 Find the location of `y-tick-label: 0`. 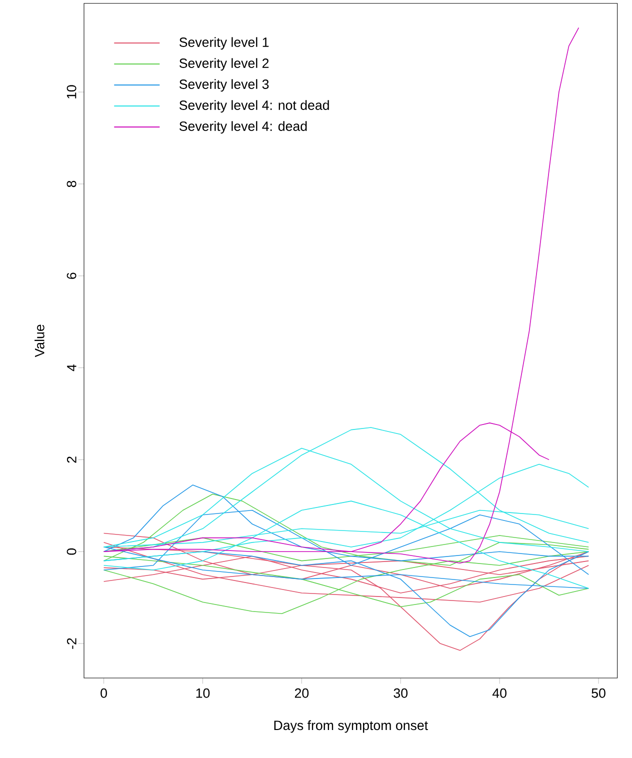

y-tick-label: 0 is located at coordinates (71, 551).